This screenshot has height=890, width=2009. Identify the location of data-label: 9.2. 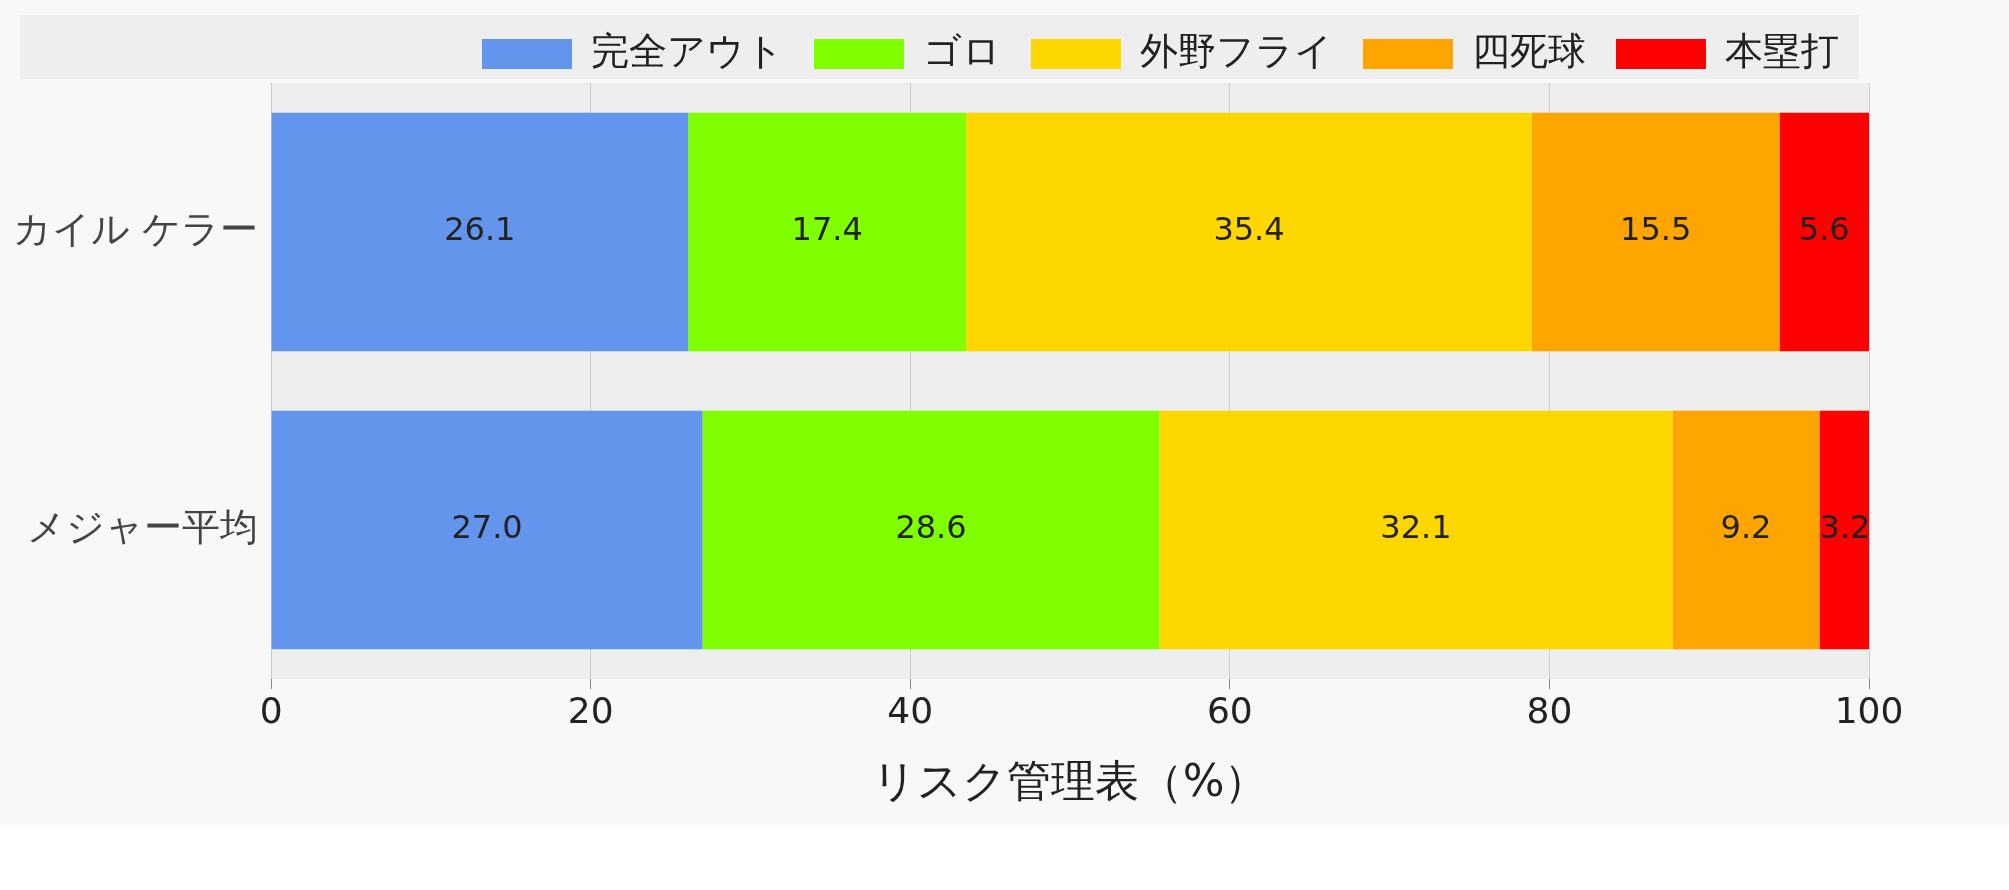
(1746, 527).